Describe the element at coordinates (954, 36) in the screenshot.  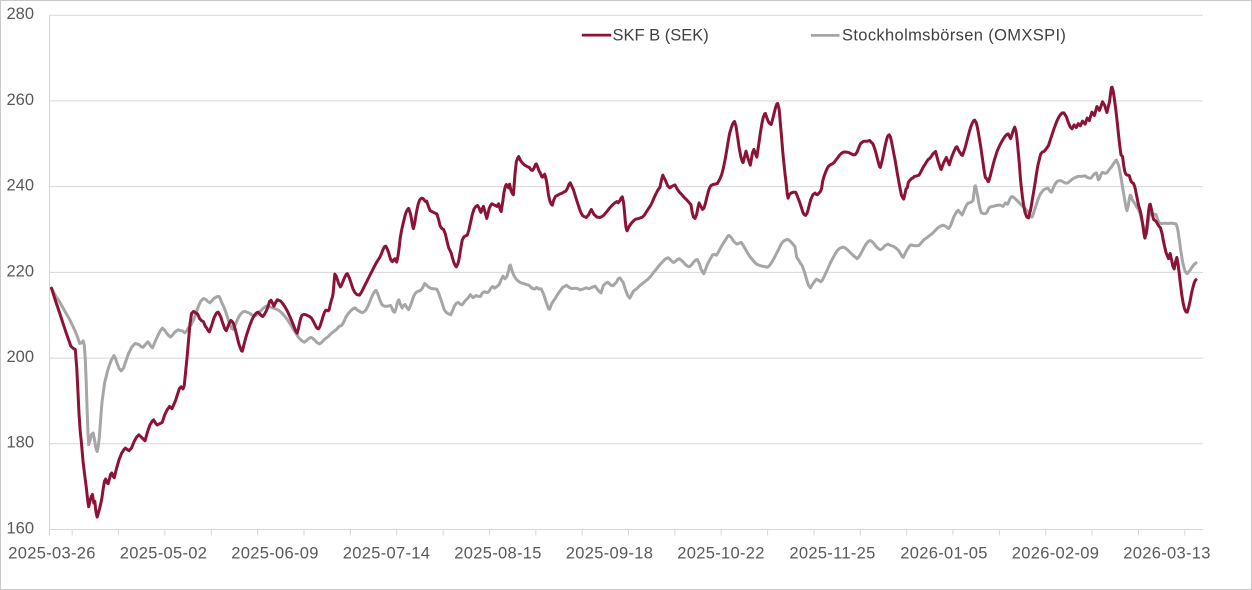
I see `svg-text: Stockholmsbörsen (OMXSPI)` at that location.